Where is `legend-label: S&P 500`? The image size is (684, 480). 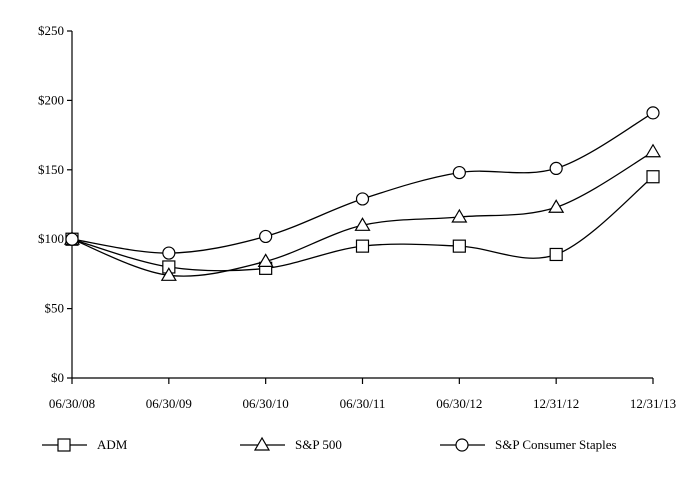 legend-label: S&P 500 is located at coordinates (318, 444).